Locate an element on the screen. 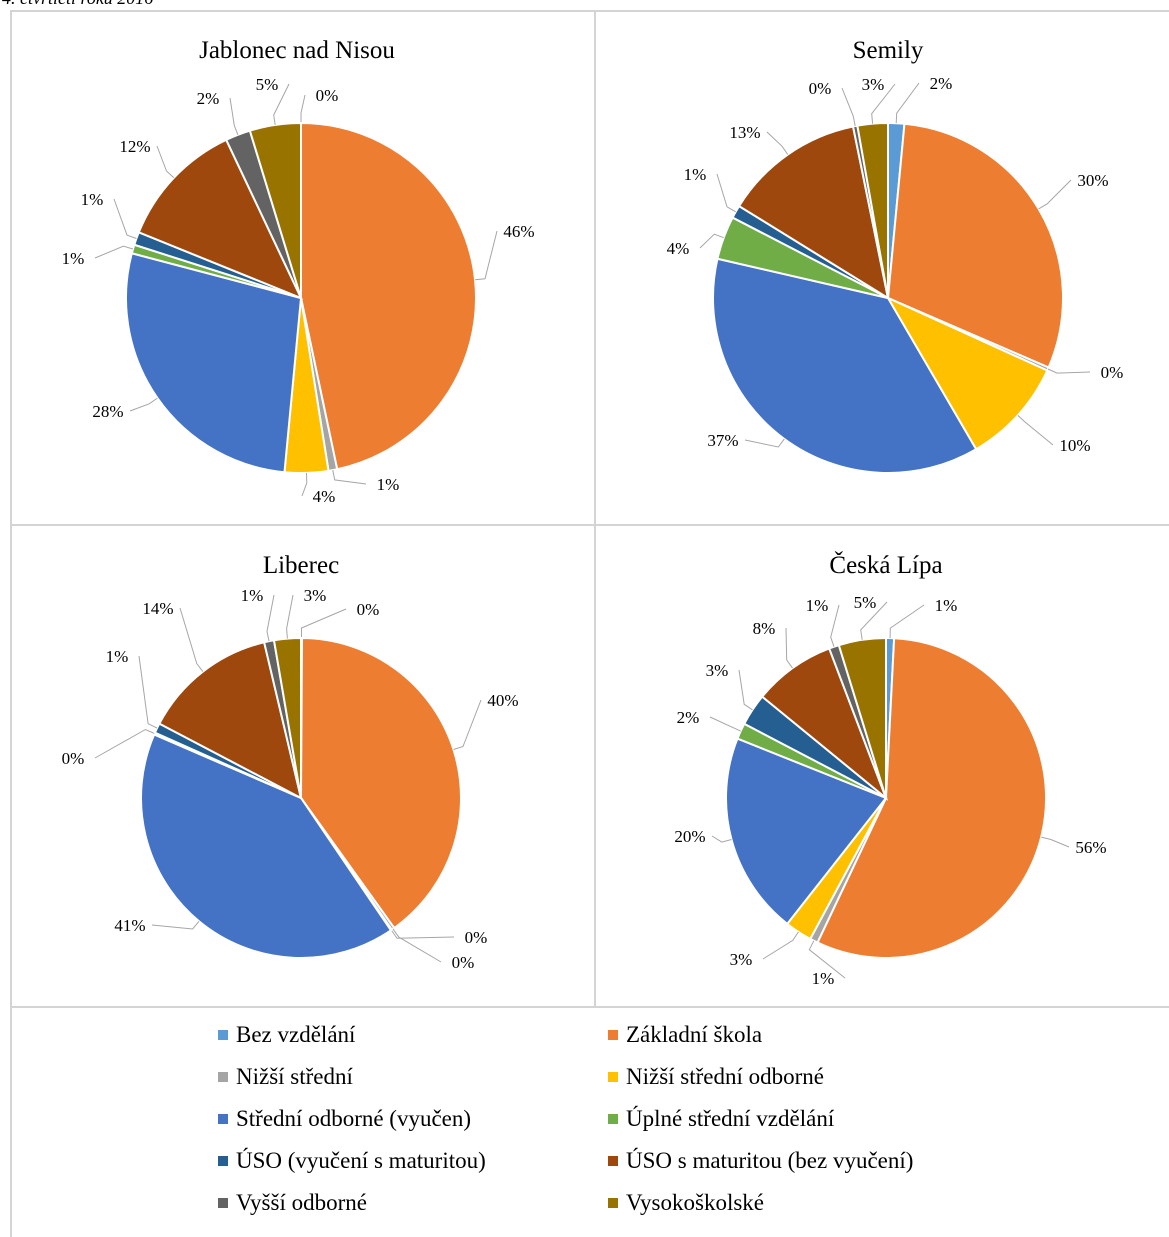 This screenshot has width=1169, height=1237. figure-caption: 4. čtvrtletí roku 2016 is located at coordinates (77, 4).